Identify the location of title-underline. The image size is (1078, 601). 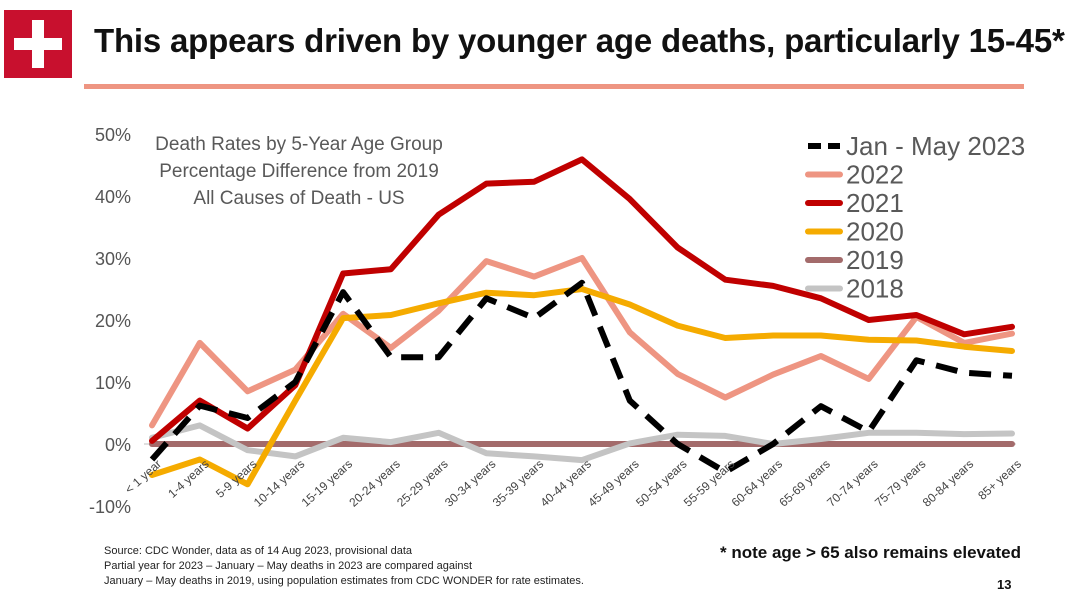
(554, 86).